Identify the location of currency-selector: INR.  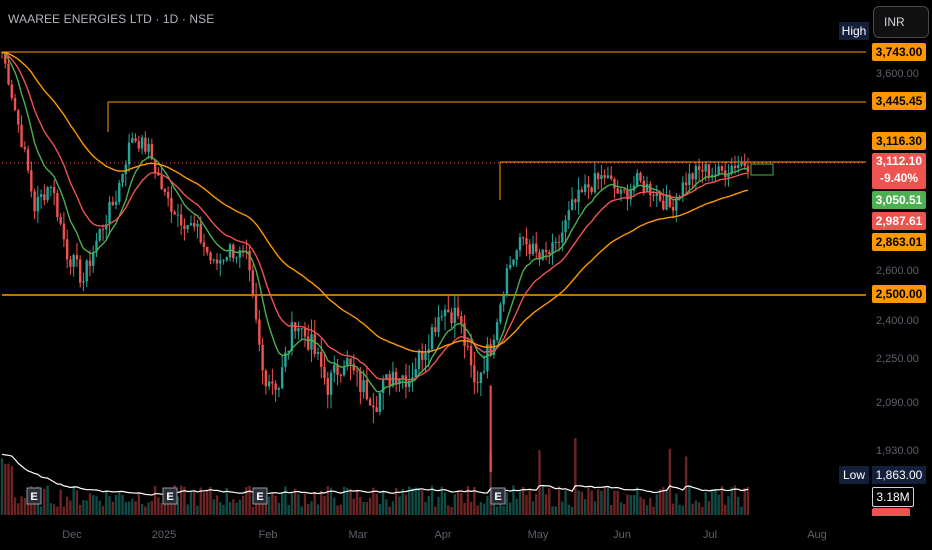
(901, 22).